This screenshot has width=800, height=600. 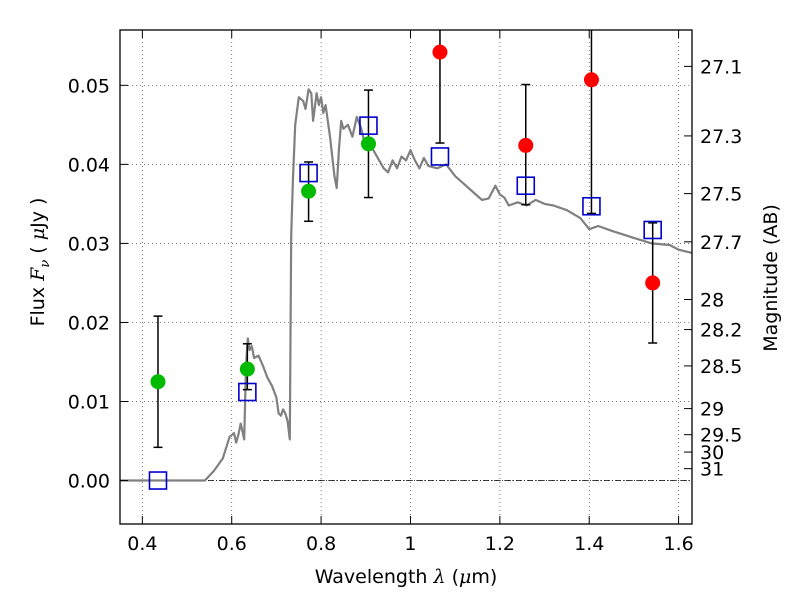 I want to click on right-tick-label: 27.7, so click(x=721, y=243).